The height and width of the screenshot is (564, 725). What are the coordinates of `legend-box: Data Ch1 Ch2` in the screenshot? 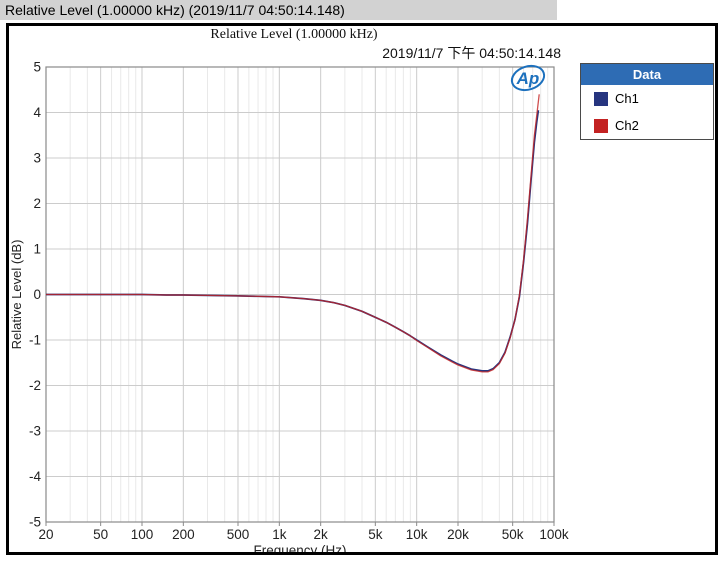 It's located at (647, 101).